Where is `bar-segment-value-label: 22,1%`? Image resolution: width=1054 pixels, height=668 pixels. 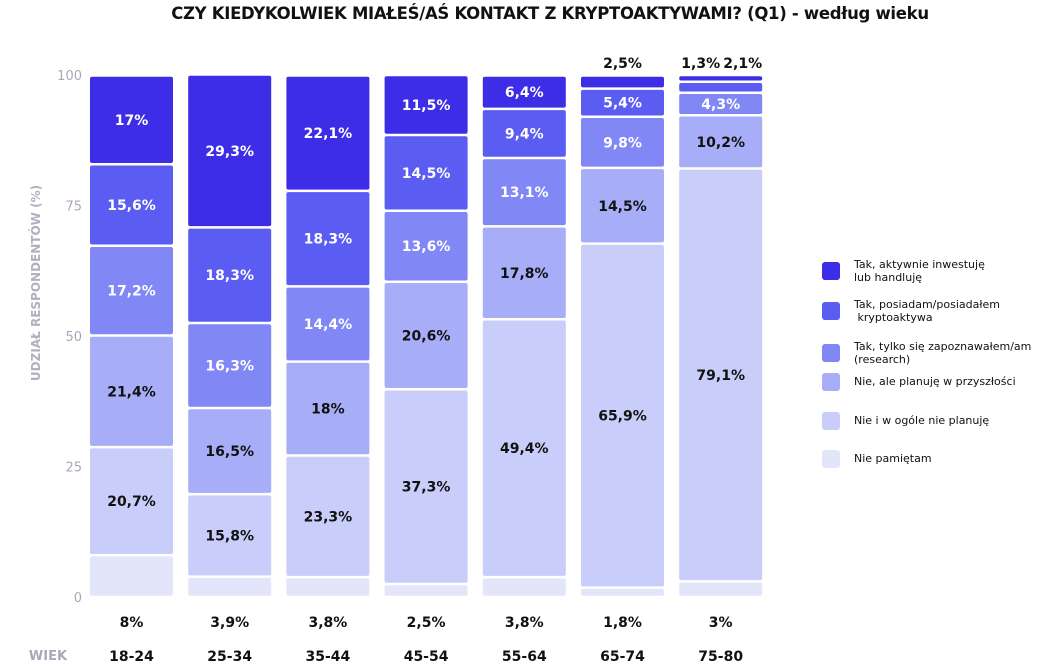 bar-segment-value-label: 22,1% is located at coordinates (328, 134).